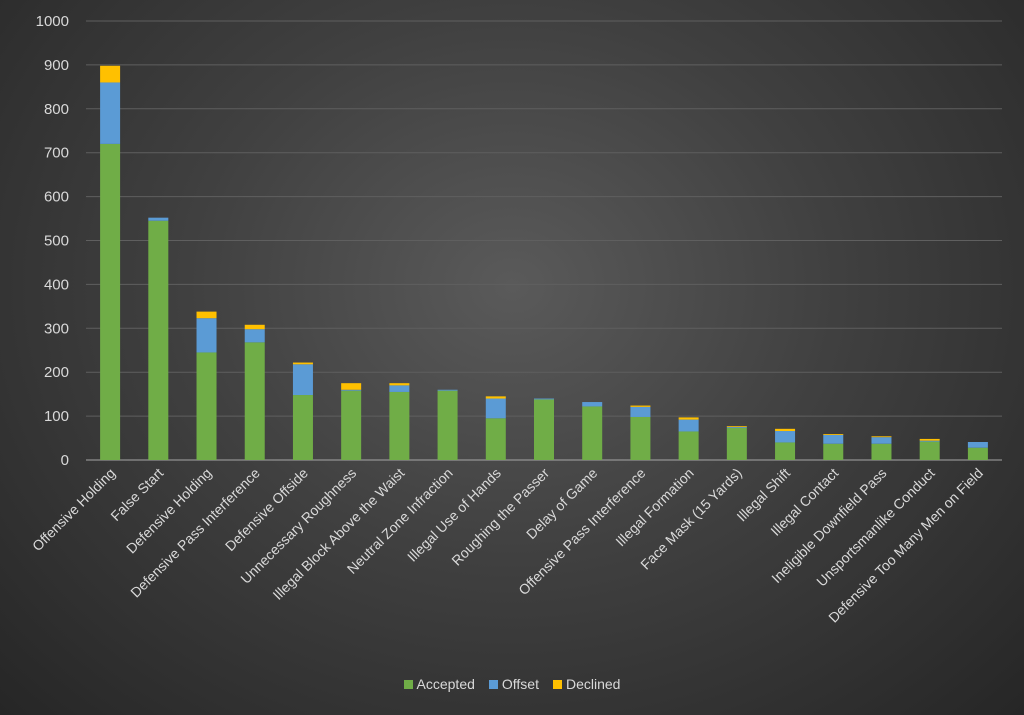 The height and width of the screenshot is (715, 1024). Describe the element at coordinates (408, 684) in the screenshot. I see `legend-swatch-accepted` at that location.